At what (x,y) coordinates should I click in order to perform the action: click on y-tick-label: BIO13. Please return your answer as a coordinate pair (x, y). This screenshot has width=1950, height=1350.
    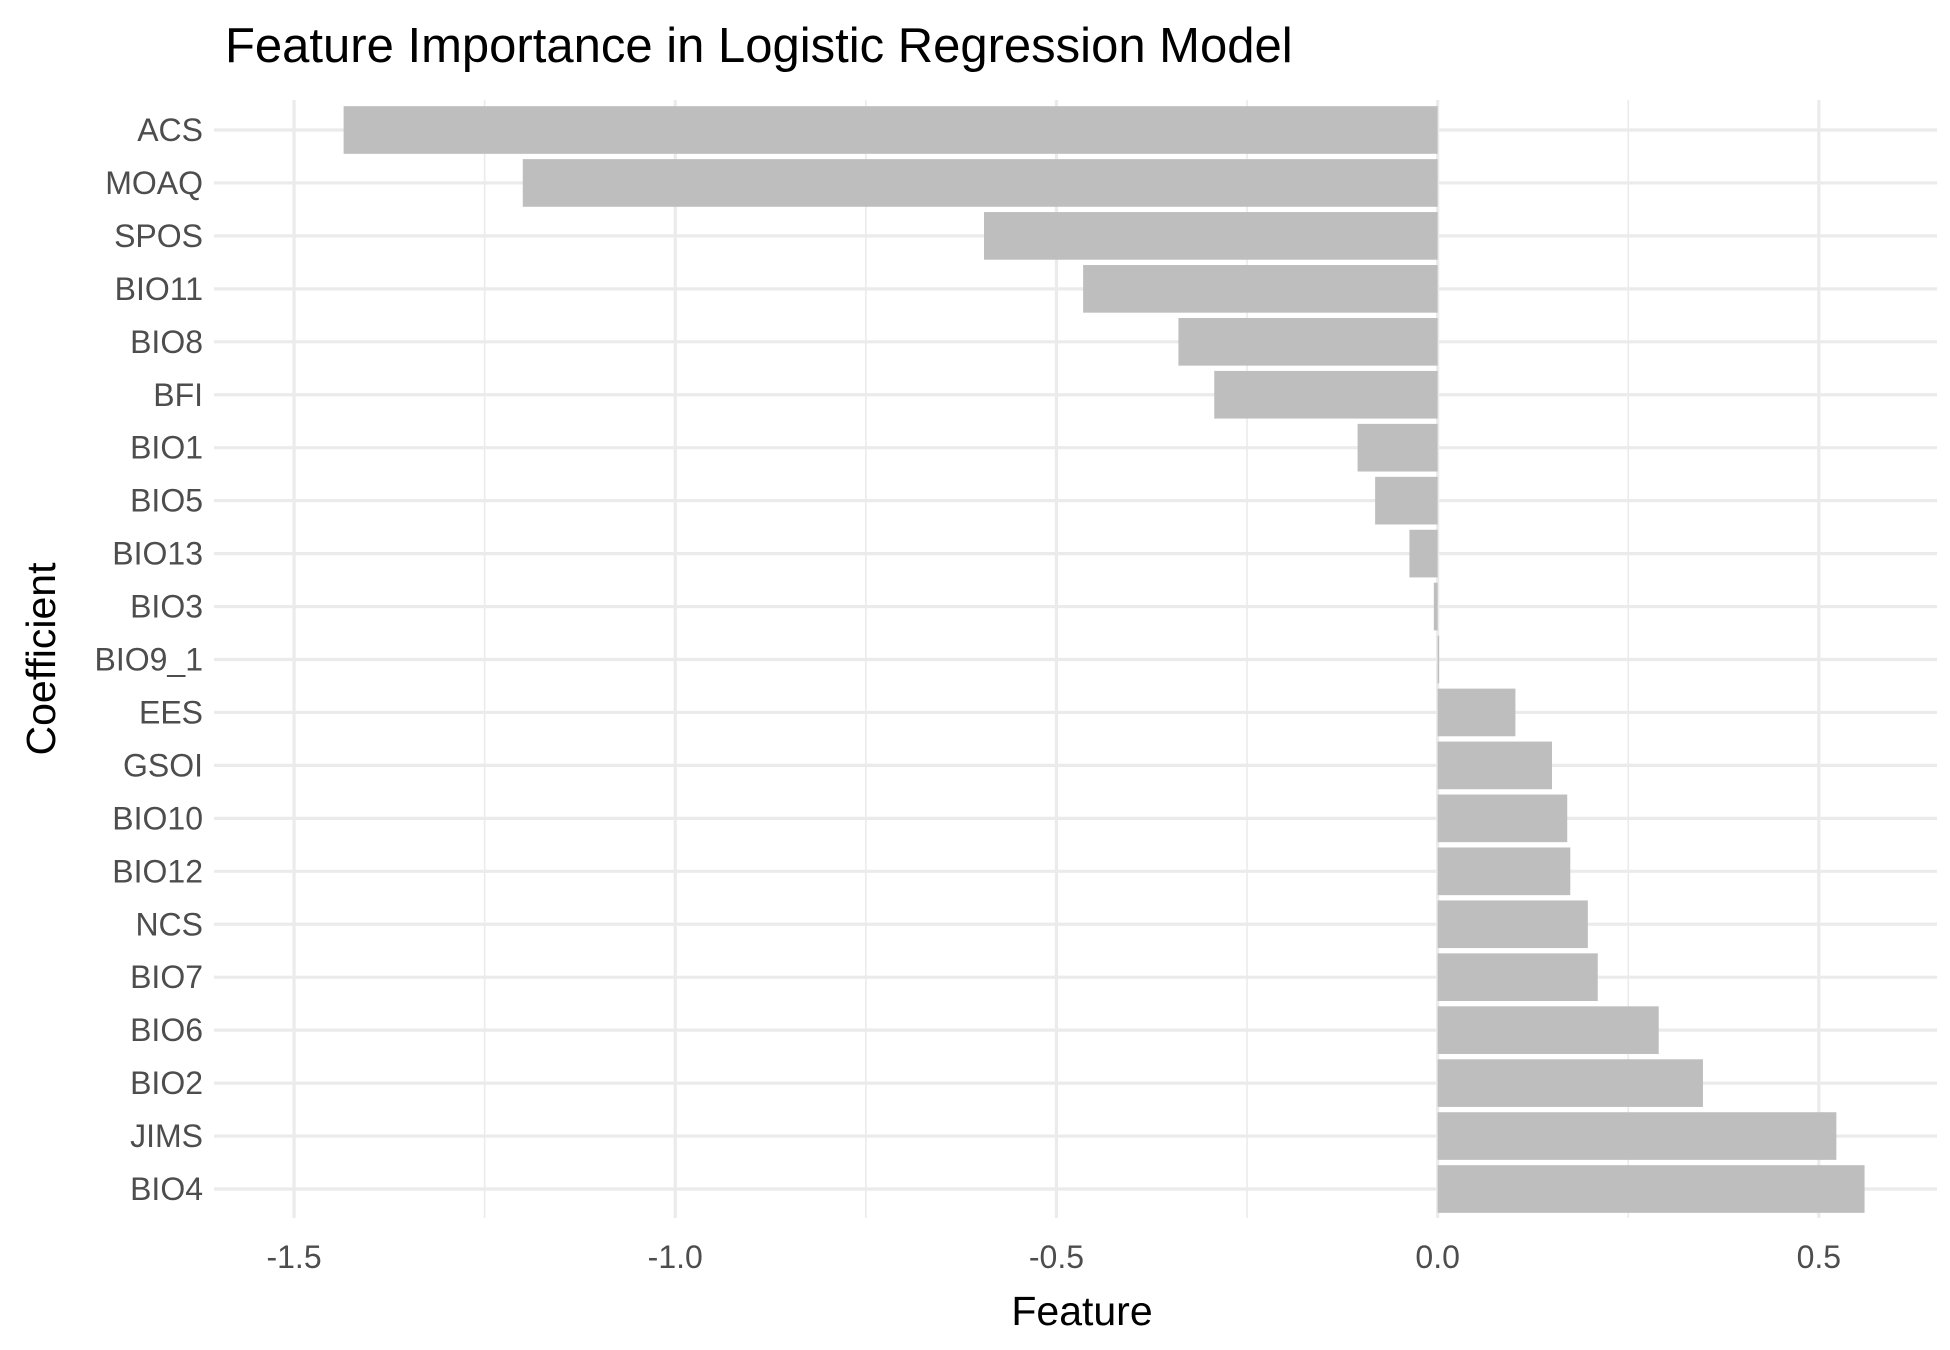
    Looking at the image, I should click on (157, 554).